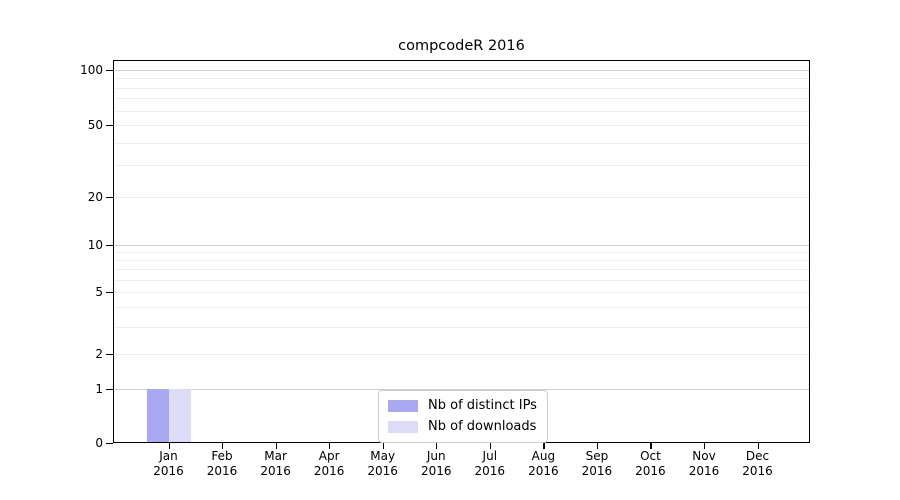 The height and width of the screenshot is (500, 900). I want to click on x-tick-label: Oct 2016, so click(650, 464).